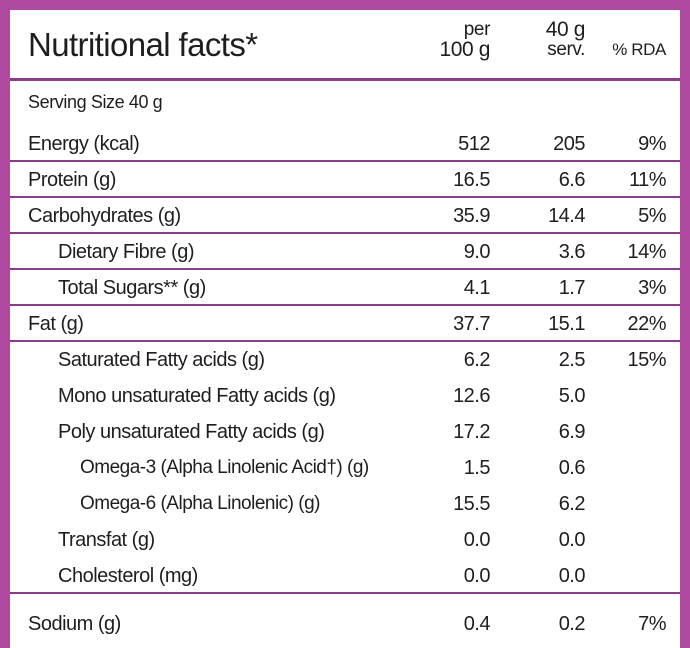 The height and width of the screenshot is (648, 690). Describe the element at coordinates (566, 49) in the screenshot. I see `column-header-serving-line2: serv.` at that location.